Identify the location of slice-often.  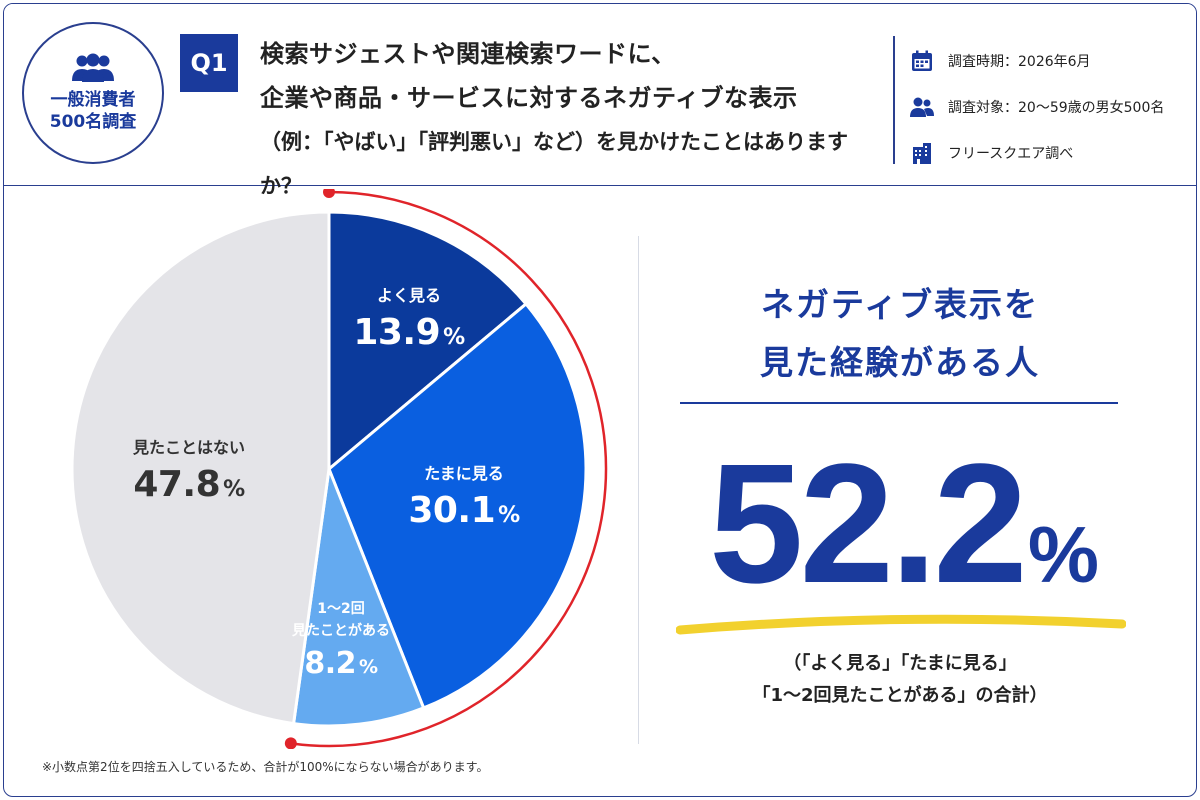
(427, 340).